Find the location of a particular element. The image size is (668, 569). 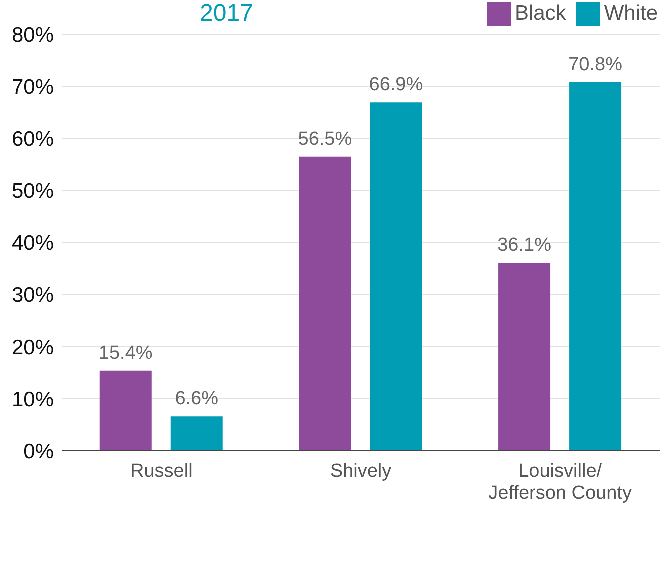

legend-label: White is located at coordinates (631, 13).